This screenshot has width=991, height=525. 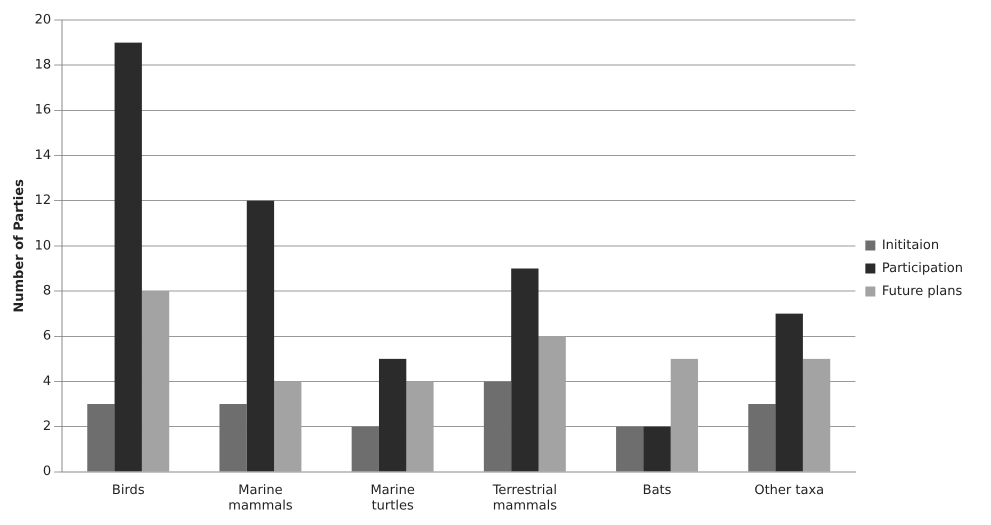 What do you see at coordinates (43, 246) in the screenshot?
I see `y-tick-label: 10` at bounding box center [43, 246].